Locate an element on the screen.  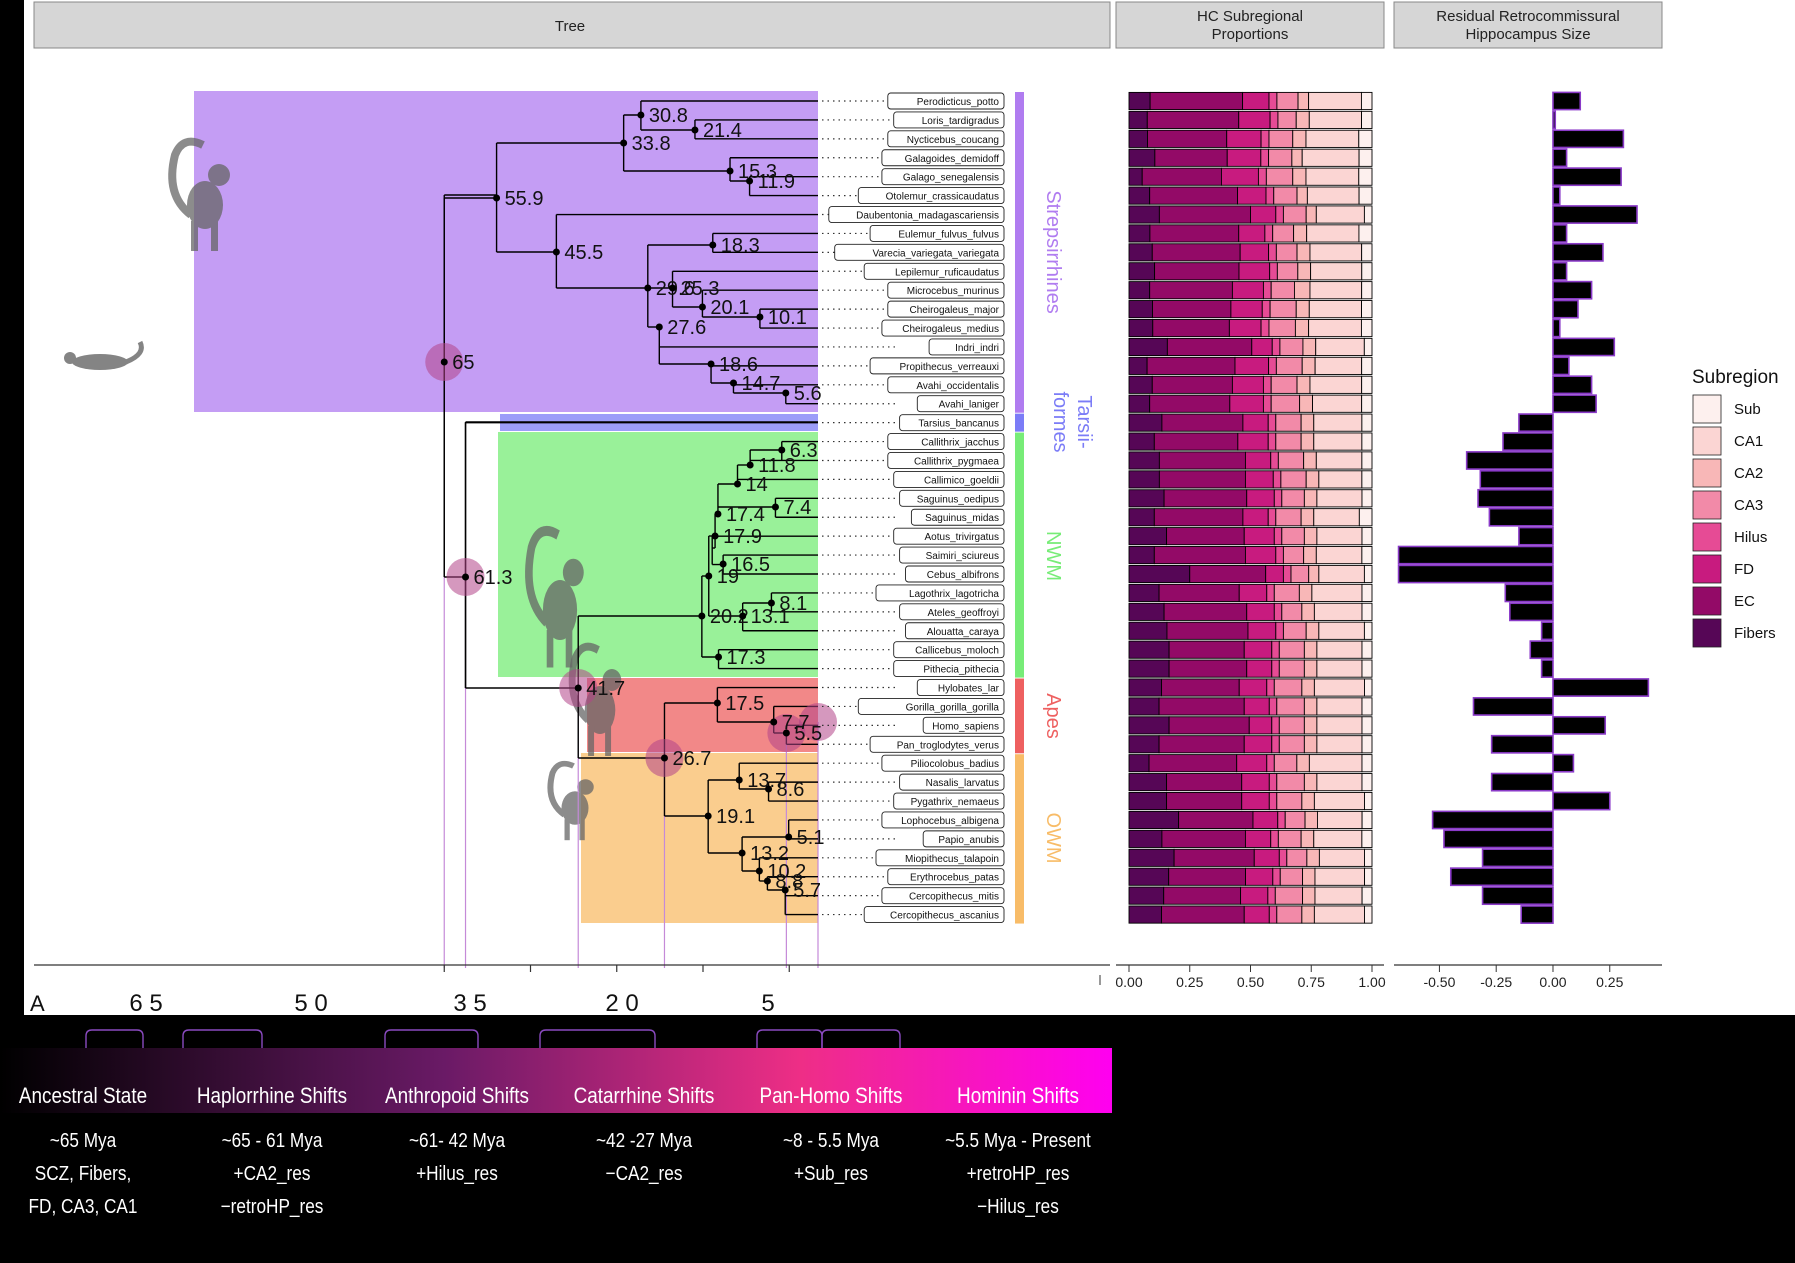
legend-title: Subregion is located at coordinates (1735, 377).